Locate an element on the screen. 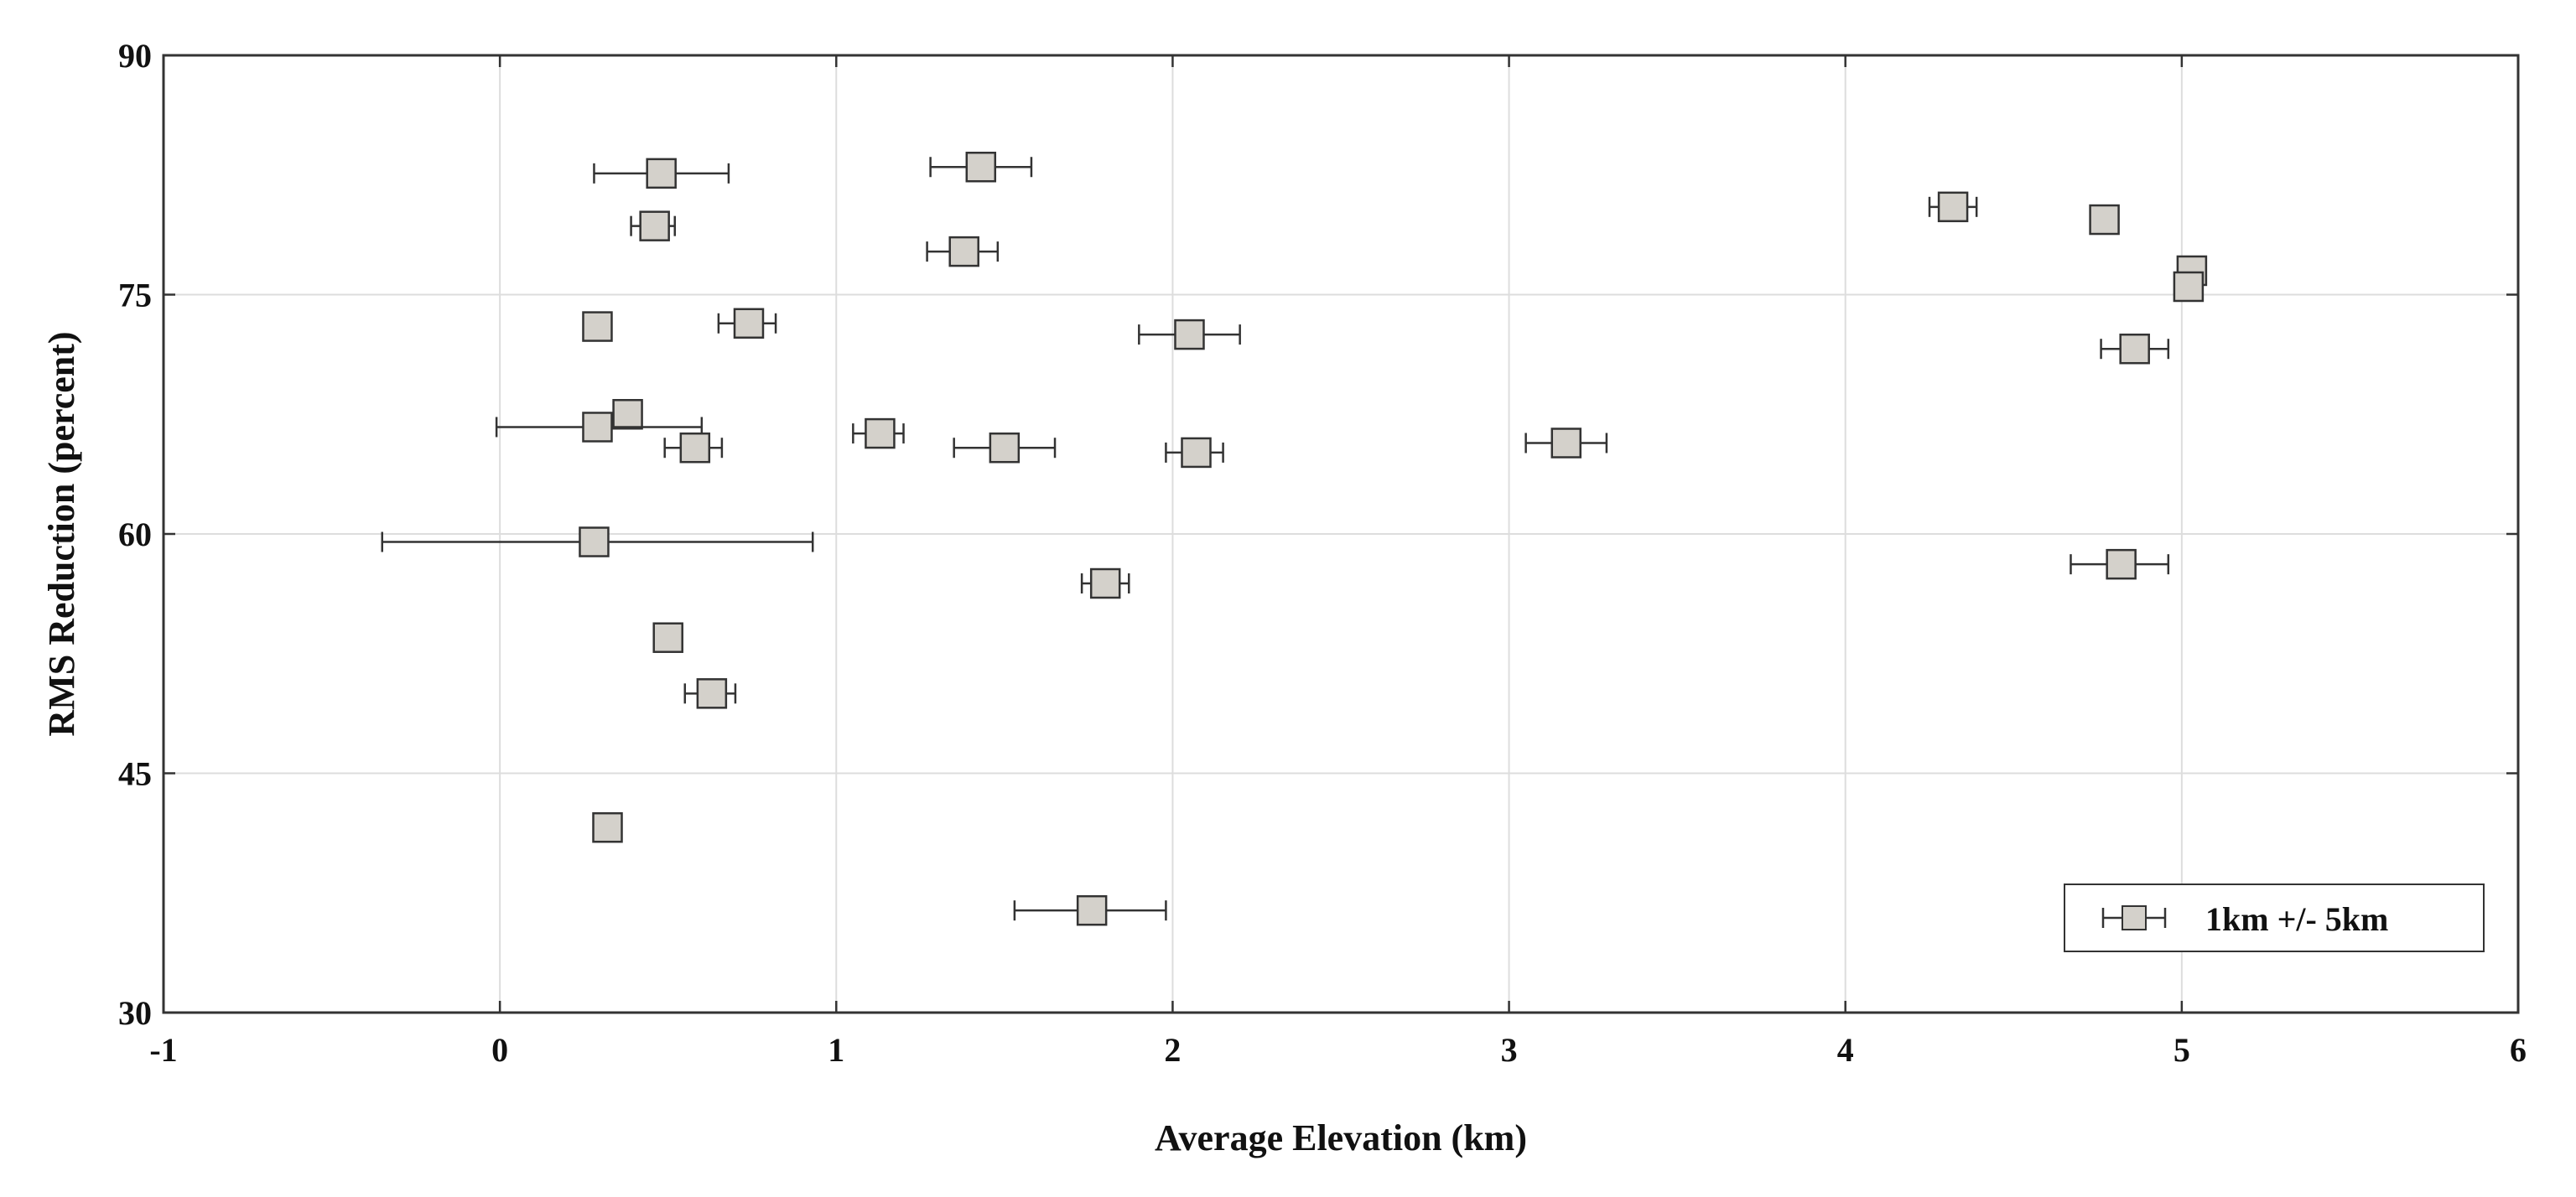 The image size is (2576, 1197). x-tick-label: 3 is located at coordinates (1509, 1050).